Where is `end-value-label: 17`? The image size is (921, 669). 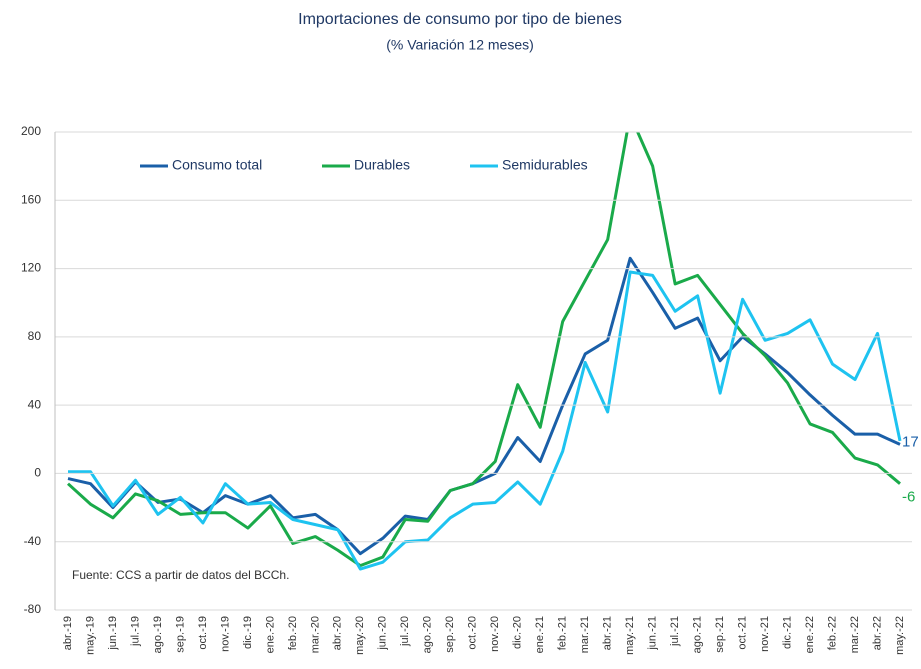
end-value-label: 17 is located at coordinates (910, 441).